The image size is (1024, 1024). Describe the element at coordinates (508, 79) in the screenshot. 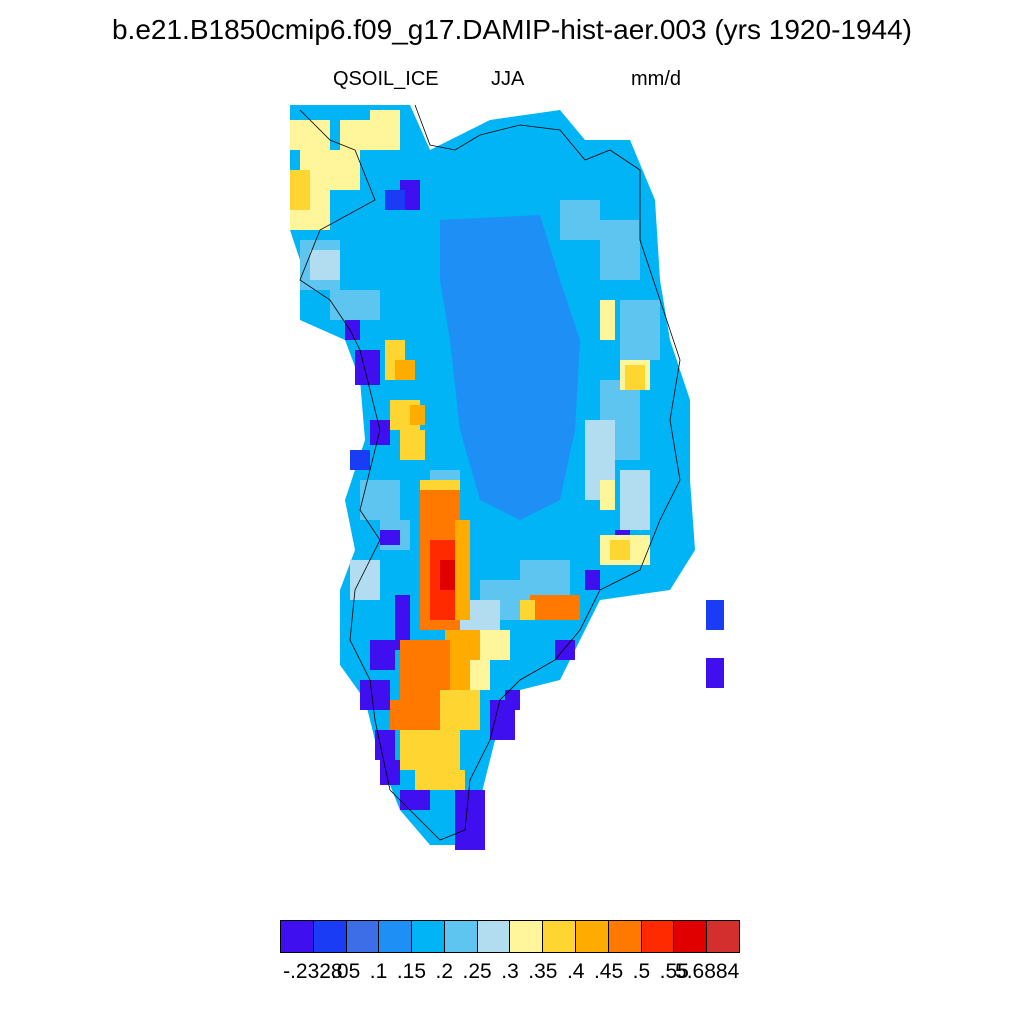

I see `season-label: JJA` at that location.